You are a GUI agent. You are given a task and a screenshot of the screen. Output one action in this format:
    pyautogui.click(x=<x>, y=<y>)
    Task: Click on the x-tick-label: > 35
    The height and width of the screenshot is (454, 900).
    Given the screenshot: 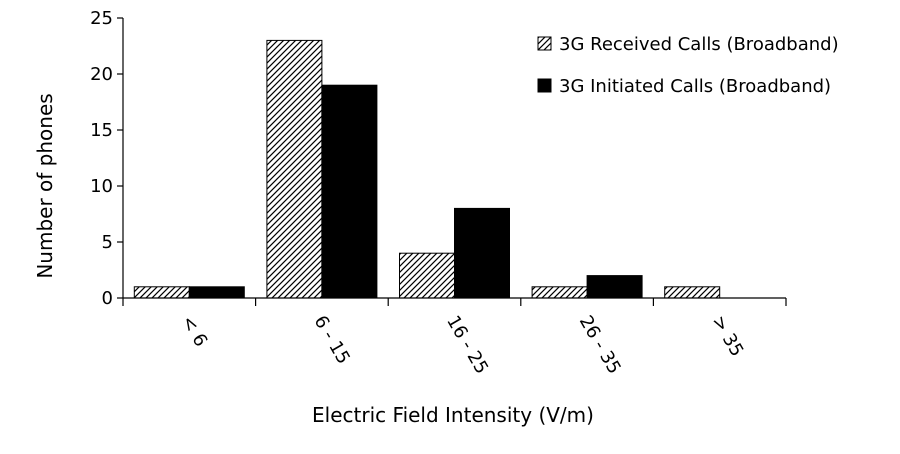 What is the action you would take?
    pyautogui.click(x=727, y=336)
    